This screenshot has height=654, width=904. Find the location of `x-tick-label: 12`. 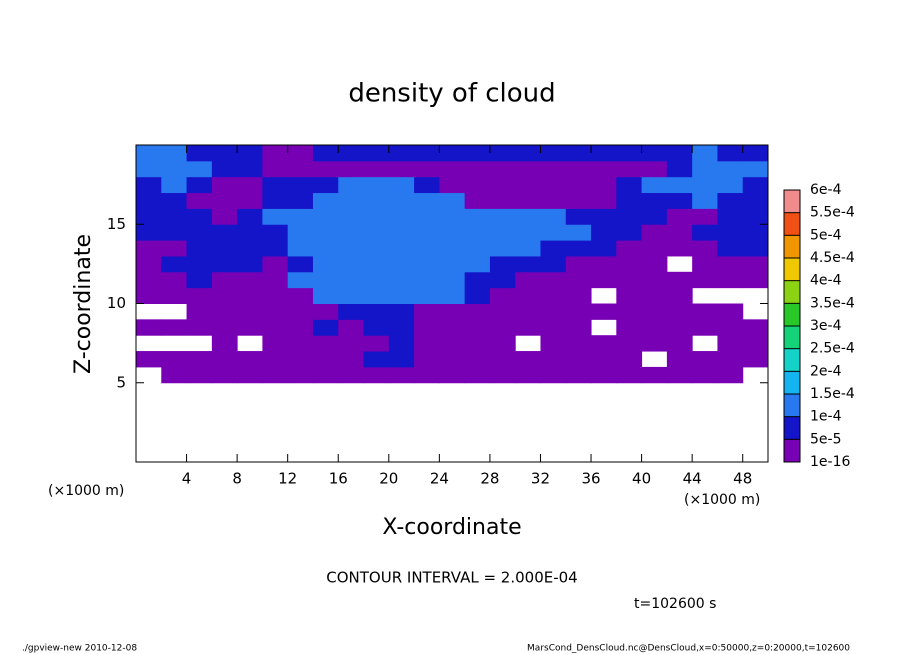

x-tick-label: 12 is located at coordinates (287, 479).